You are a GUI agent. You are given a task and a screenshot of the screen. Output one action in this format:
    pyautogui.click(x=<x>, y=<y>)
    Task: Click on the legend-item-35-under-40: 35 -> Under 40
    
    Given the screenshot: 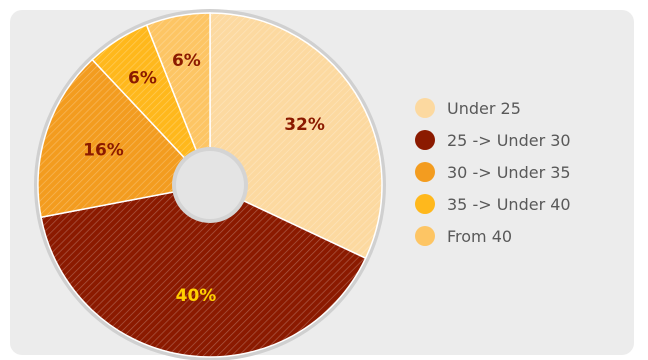 What is the action you would take?
    pyautogui.click(x=520, y=204)
    